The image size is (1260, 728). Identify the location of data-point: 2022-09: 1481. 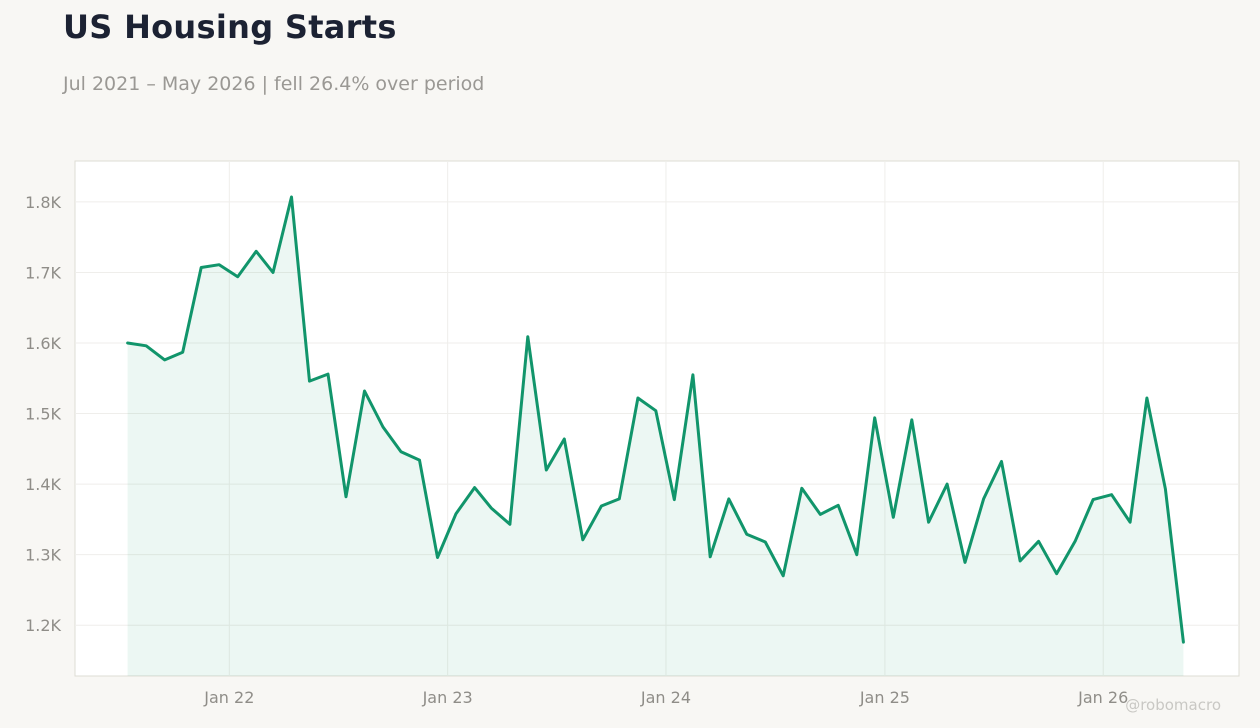
(383, 427).